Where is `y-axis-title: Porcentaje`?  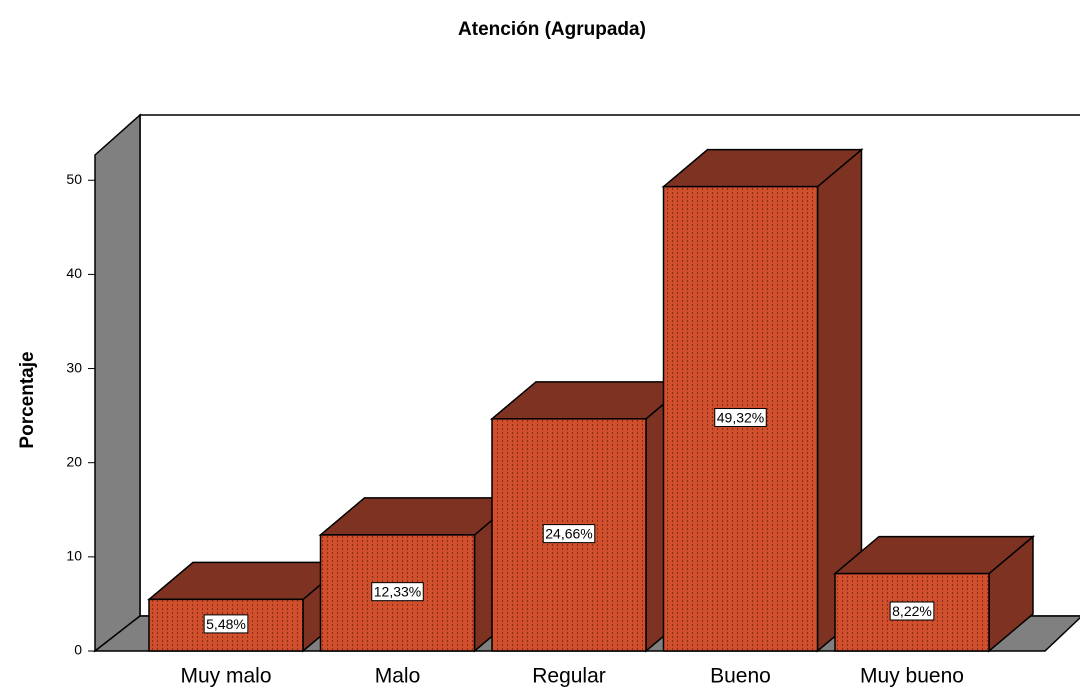 y-axis-title: Porcentaje is located at coordinates (27, 399).